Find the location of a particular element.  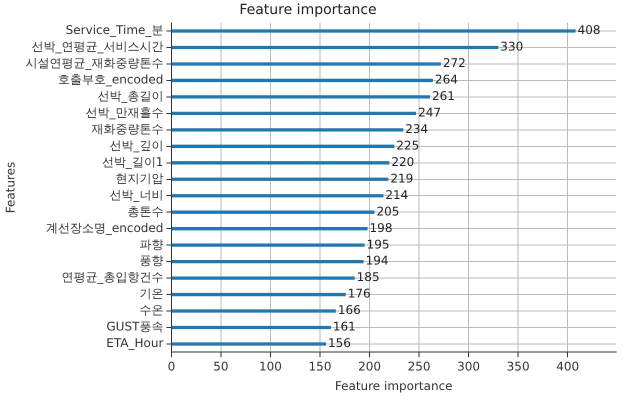

data-label: 156 is located at coordinates (339, 343).